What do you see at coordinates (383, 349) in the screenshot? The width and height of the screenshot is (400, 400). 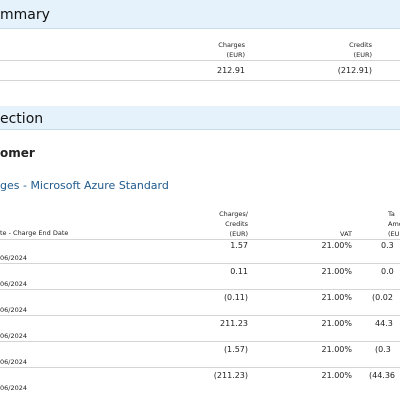 I see `row-tax: (0.3` at bounding box center [383, 349].